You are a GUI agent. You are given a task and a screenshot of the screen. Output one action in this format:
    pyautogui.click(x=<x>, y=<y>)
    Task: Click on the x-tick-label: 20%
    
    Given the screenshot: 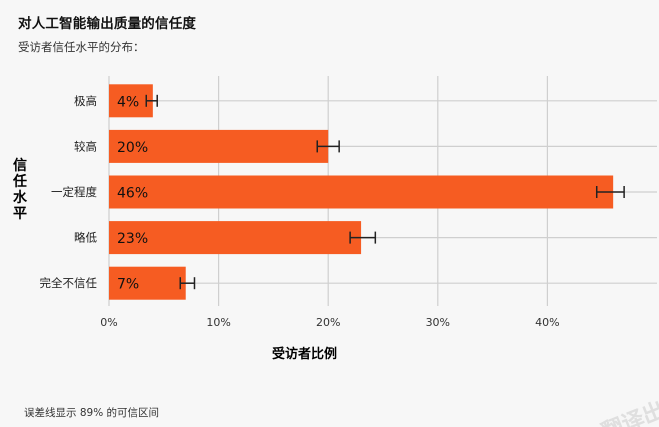 What is the action you would take?
    pyautogui.click(x=328, y=322)
    